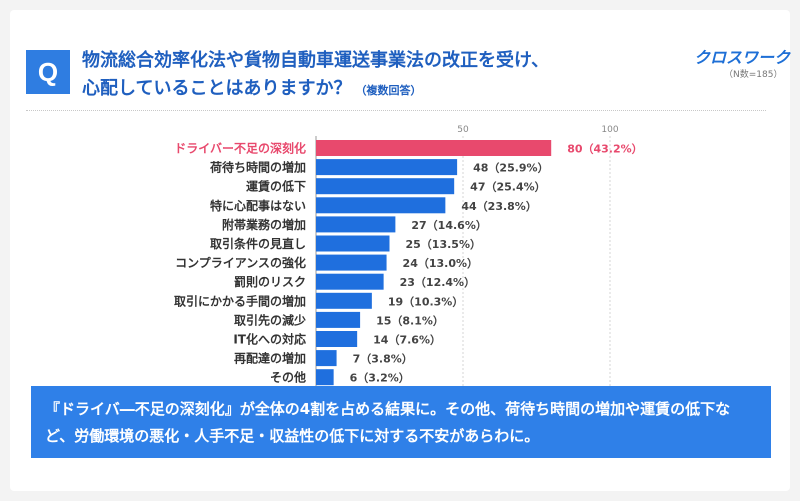 This screenshot has height=501, width=800. I want to click on value-label: 47（25.4%）, so click(507, 187).